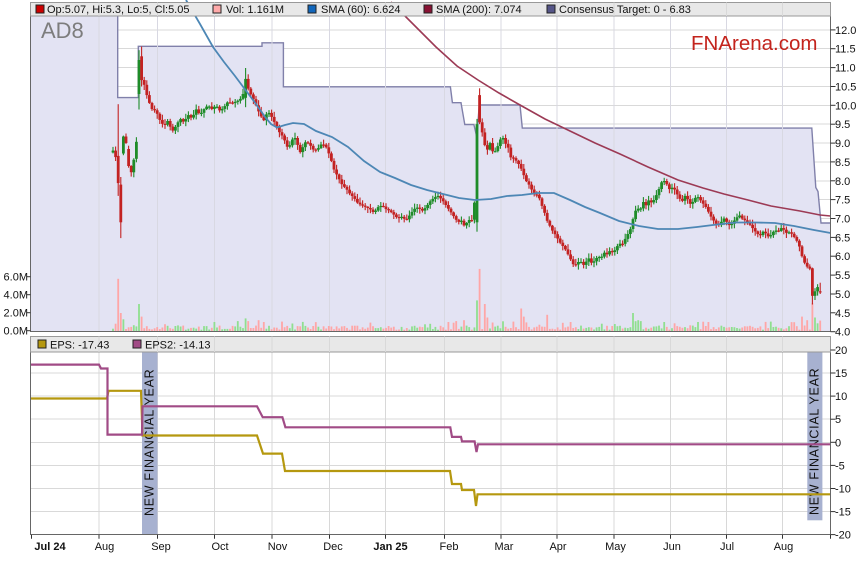  Describe the element at coordinates (842, 201) in the screenshot. I see `svg-text: 7.5` at that location.